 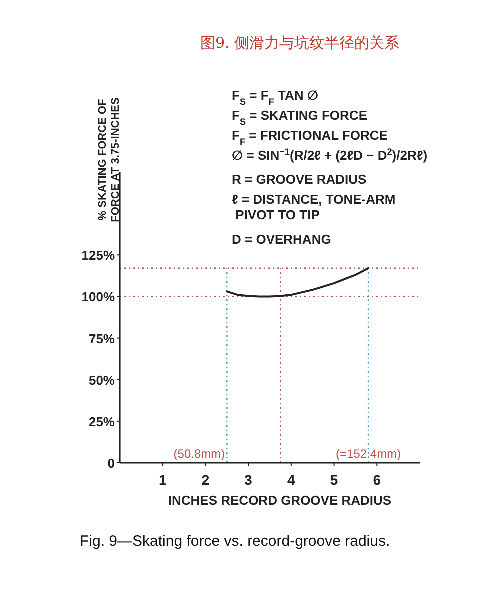 What do you see at coordinates (102, 380) in the screenshot?
I see `y-tick-label: 50%` at bounding box center [102, 380].